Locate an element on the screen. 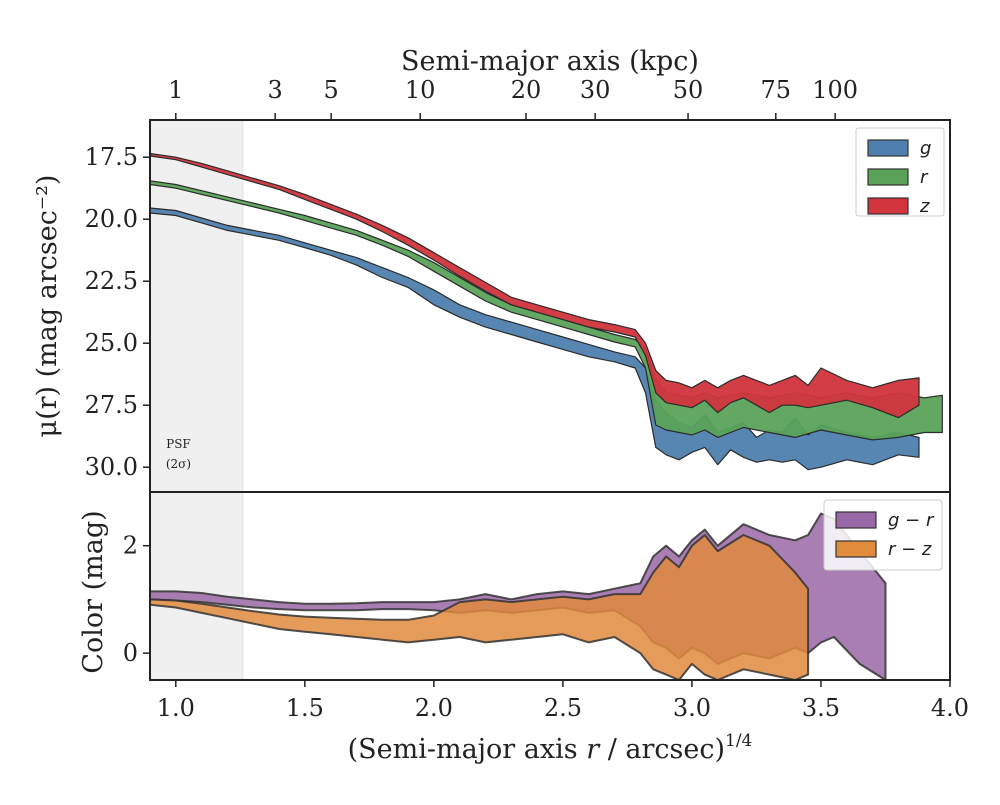 This screenshot has height=805, width=1000. bottom-yaxis-title: Color (mag) is located at coordinates (93, 591).